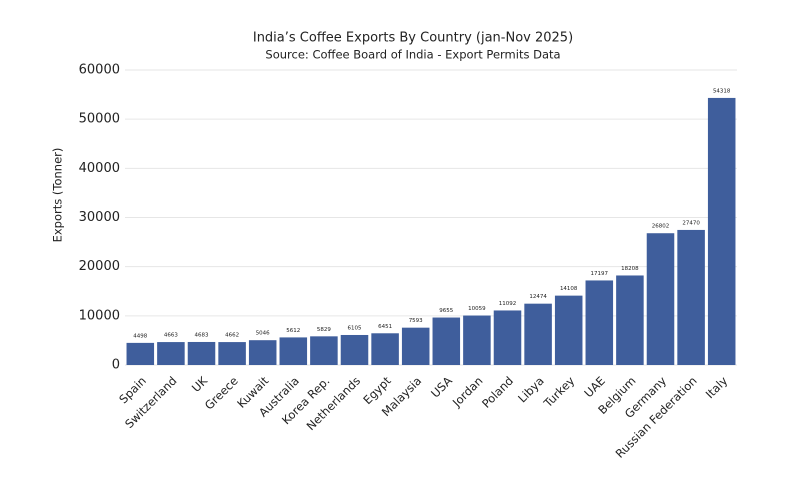  What do you see at coordinates (99, 315) in the screenshot?
I see `y-tick-label: 10000` at bounding box center [99, 315].